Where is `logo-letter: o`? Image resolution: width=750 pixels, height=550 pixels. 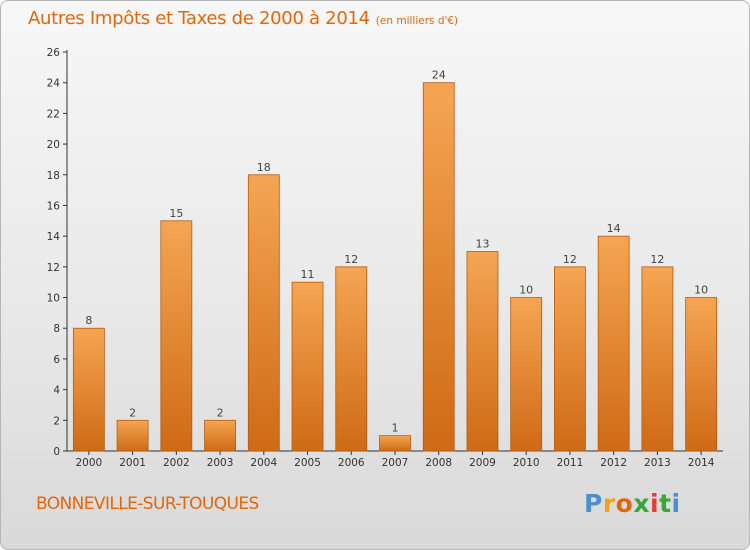
logo-letter: o is located at coordinates (624, 503).